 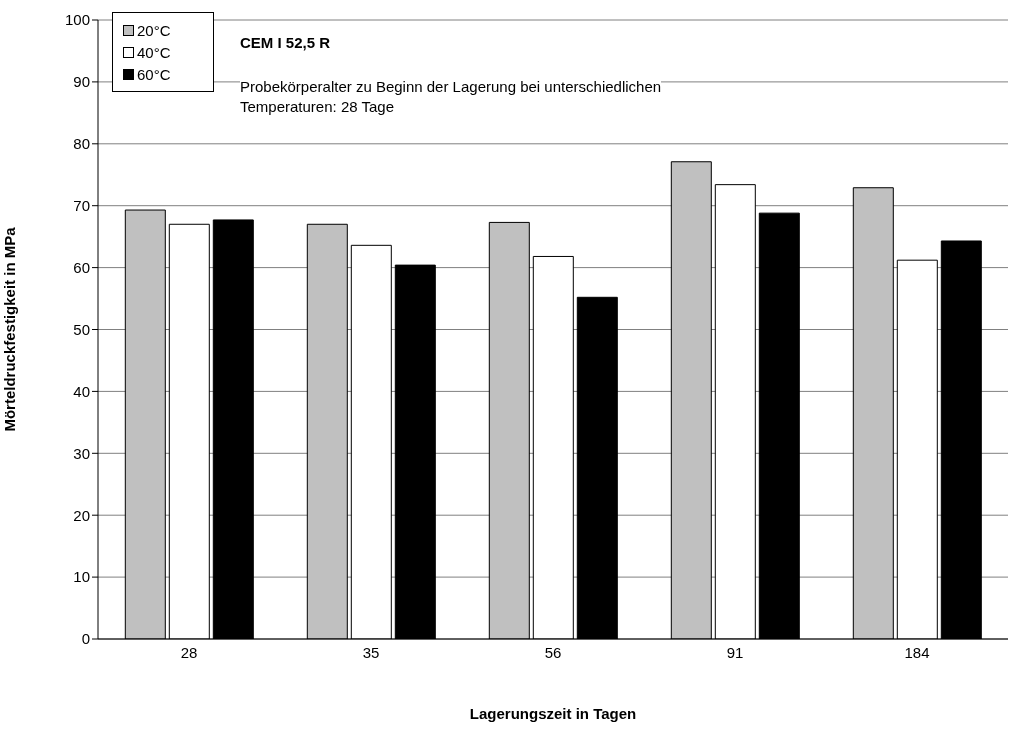 What do you see at coordinates (81, 391) in the screenshot?
I see `y-tick-label: 40` at bounding box center [81, 391].